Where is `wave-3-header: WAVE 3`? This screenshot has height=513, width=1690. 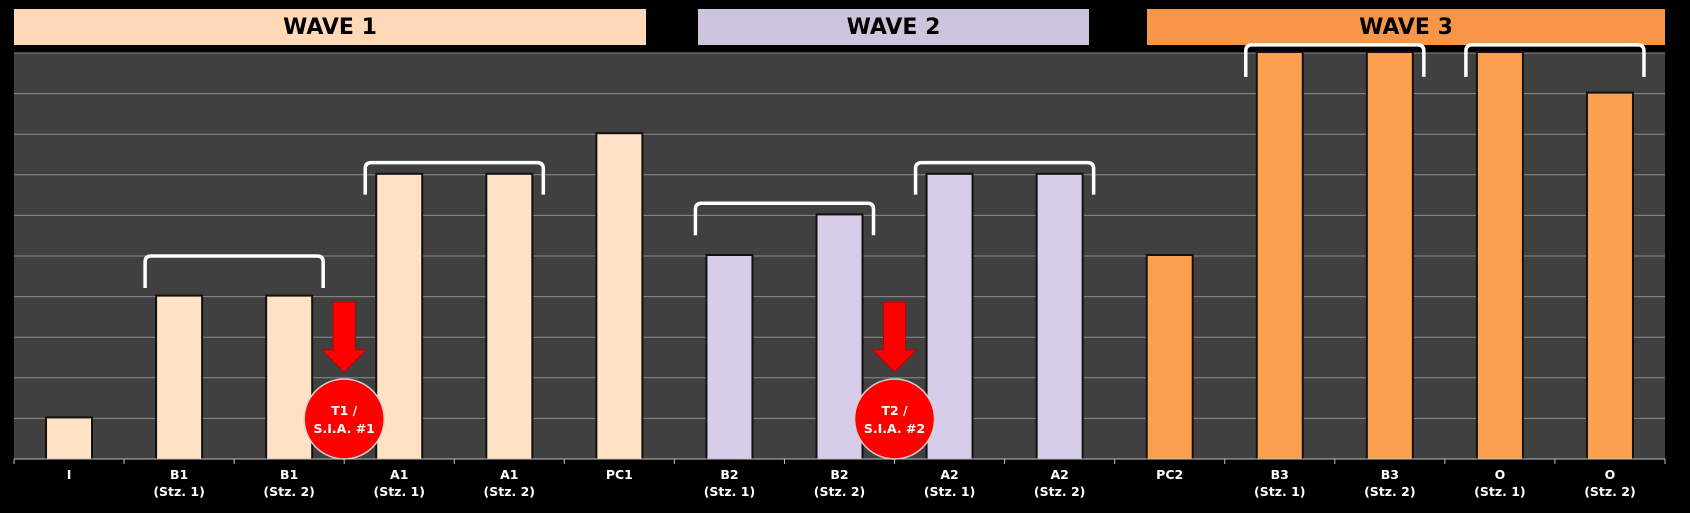
wave-3-header: WAVE 3 is located at coordinates (1406, 27).